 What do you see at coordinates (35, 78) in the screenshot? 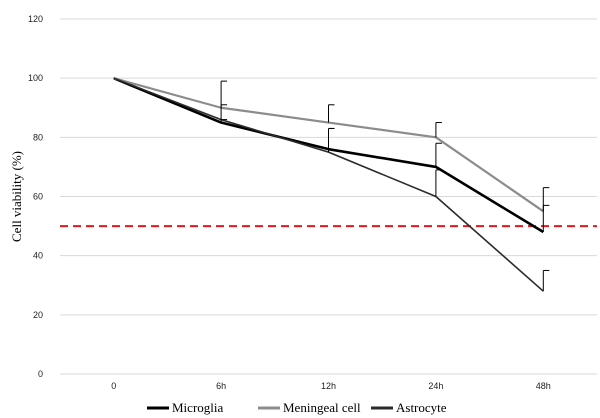
I see `y-tick-label: 100` at bounding box center [35, 78].